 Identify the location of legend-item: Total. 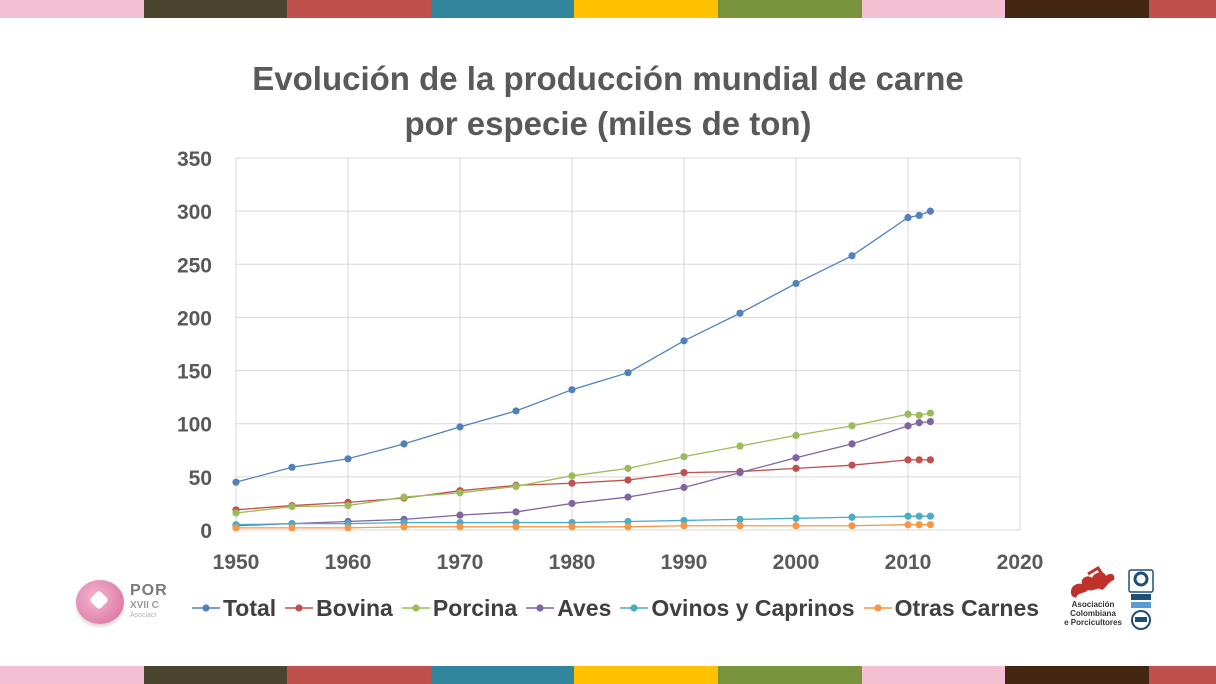
(233, 608).